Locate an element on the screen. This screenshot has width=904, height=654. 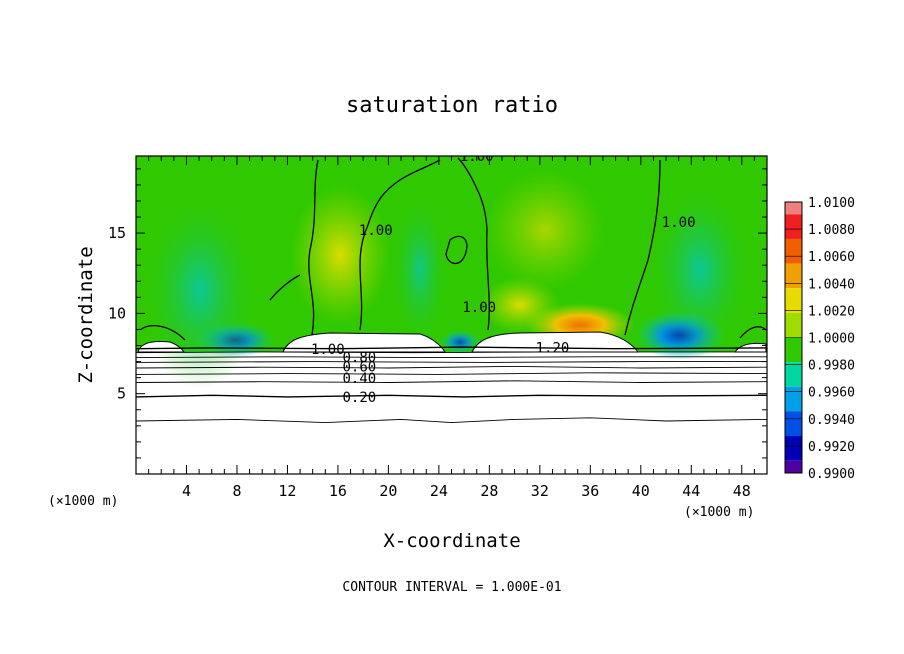
contour-label: 0.20 is located at coordinates (360, 398).